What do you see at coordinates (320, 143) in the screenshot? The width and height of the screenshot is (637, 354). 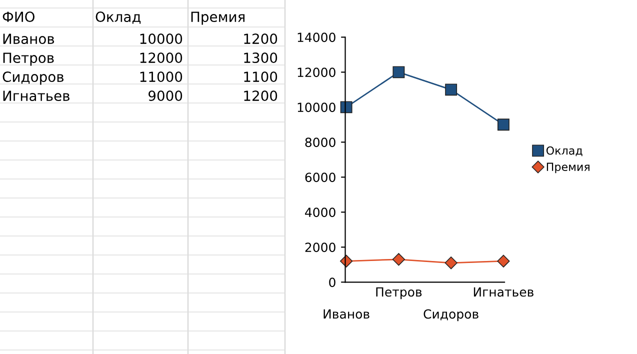 I see `y-tick-label: 8000` at bounding box center [320, 143].